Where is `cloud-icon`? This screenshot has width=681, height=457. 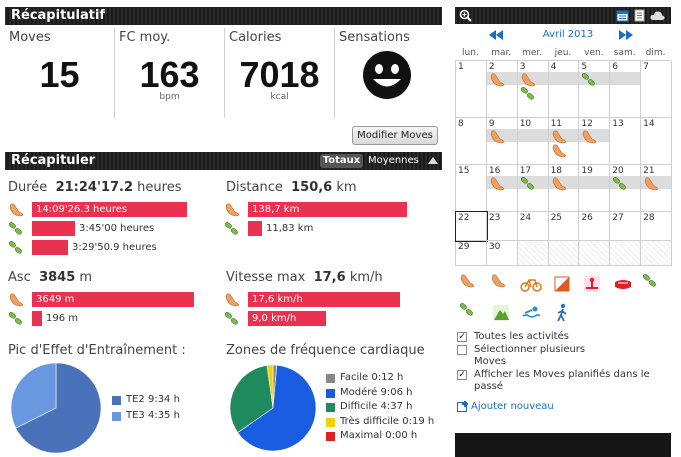
cloud-icon is located at coordinates (657, 15).